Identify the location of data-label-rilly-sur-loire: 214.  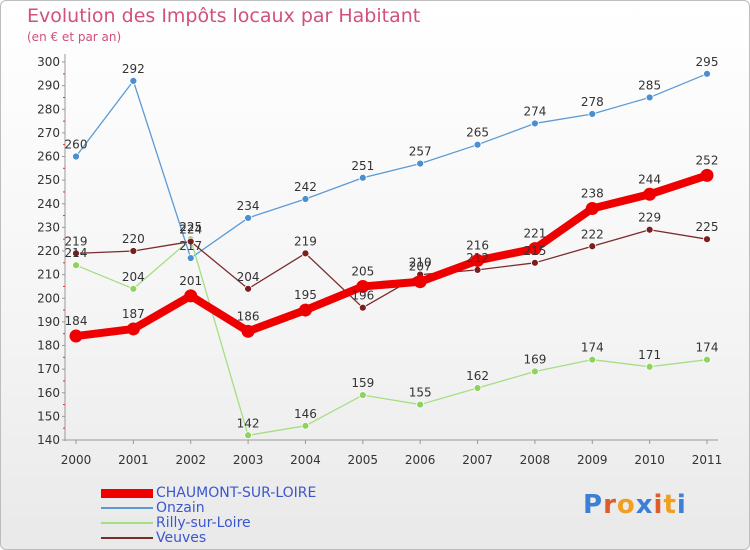
(76, 253).